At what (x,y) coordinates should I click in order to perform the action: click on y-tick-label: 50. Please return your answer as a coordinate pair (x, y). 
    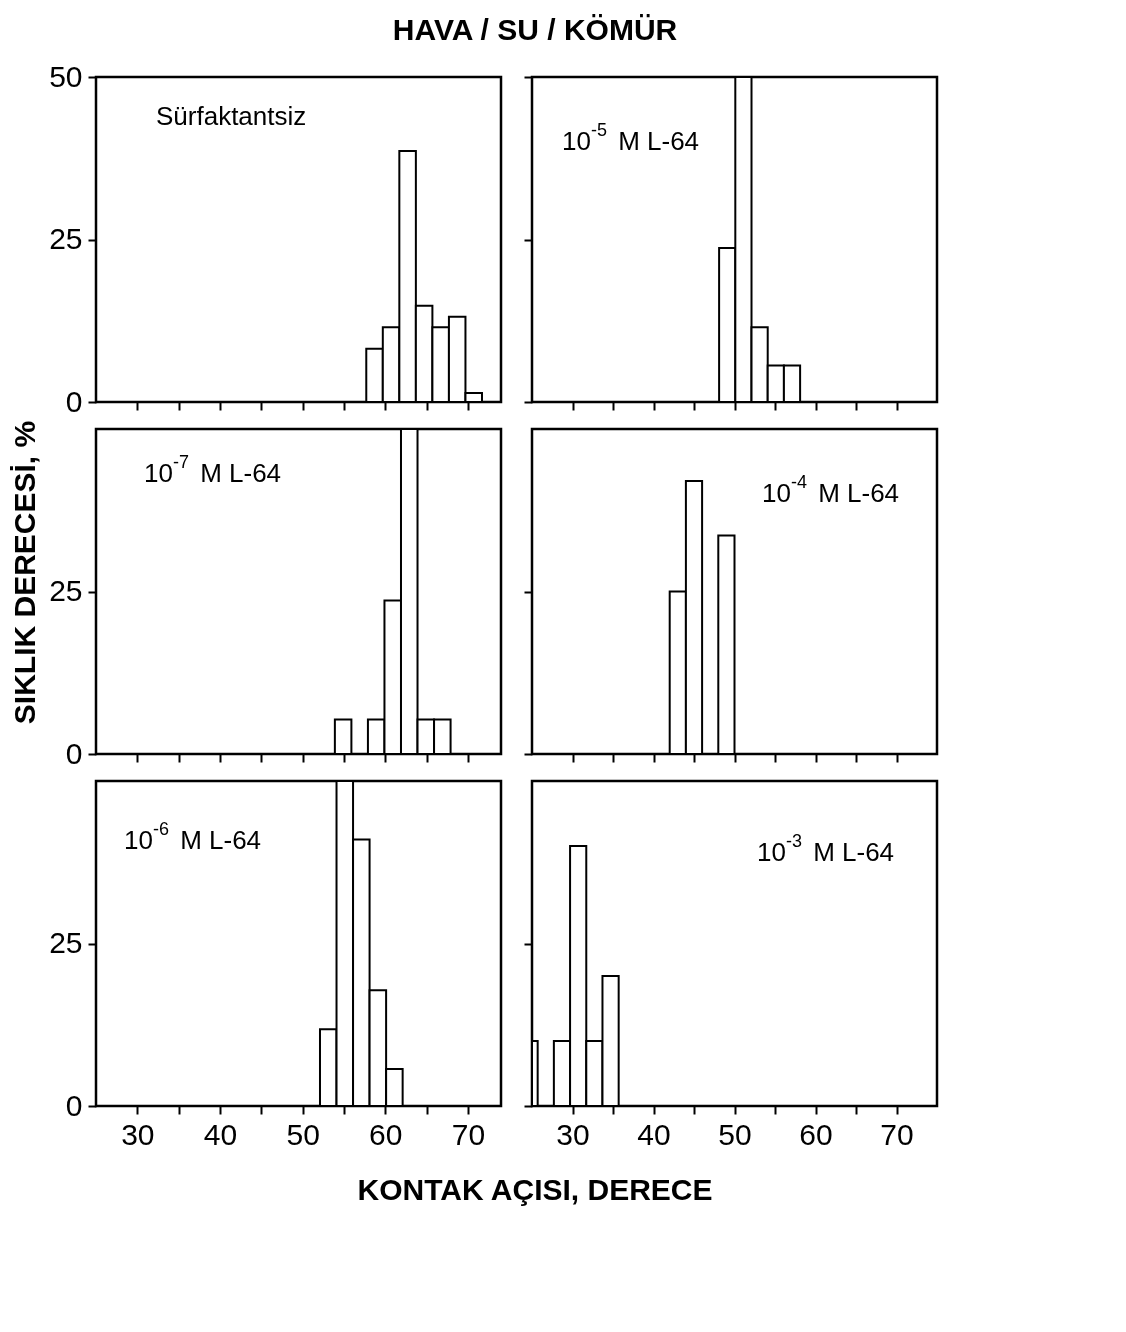
    Looking at the image, I should click on (66, 76).